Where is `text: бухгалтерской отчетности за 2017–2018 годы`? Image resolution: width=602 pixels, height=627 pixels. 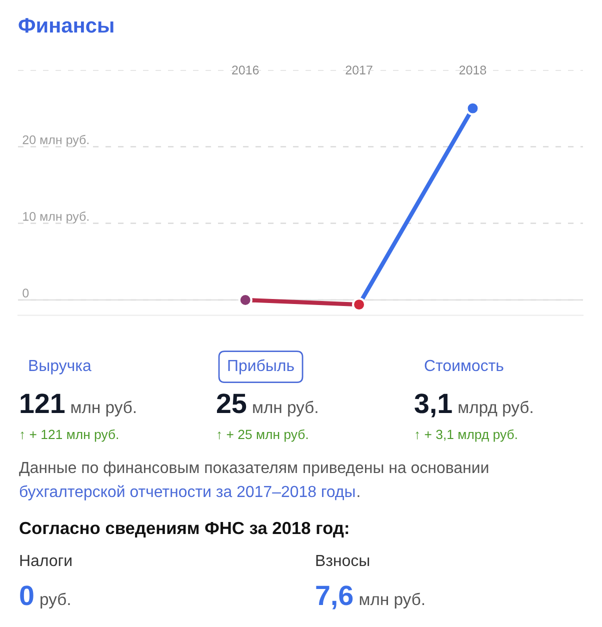 text: бухгалтерской отчетности за 2017–2018 годы is located at coordinates (187, 492).